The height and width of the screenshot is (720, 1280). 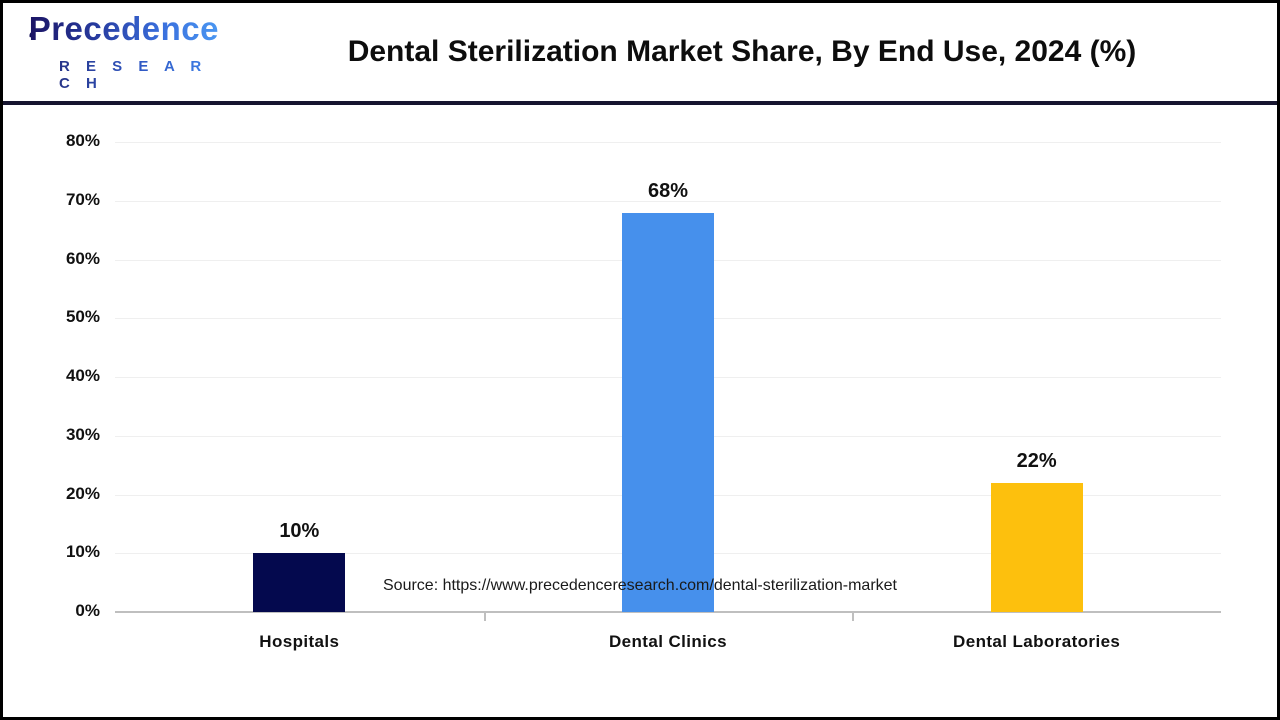 I want to click on ytick-label-80%: 80%, so click(x=82, y=140).